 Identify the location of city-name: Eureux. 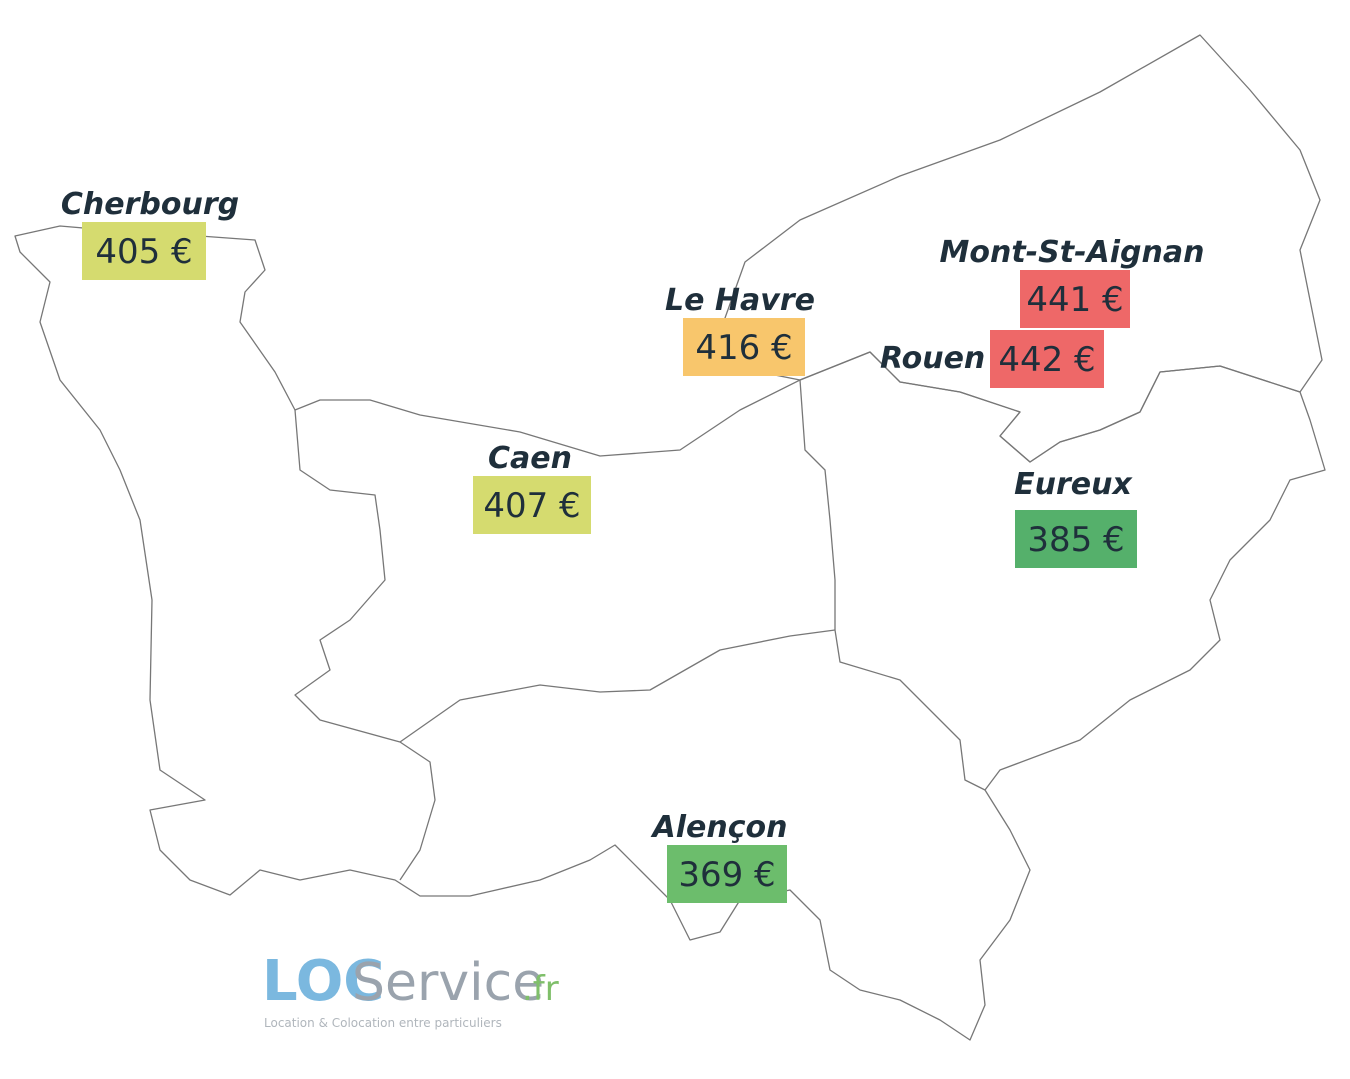
(1073, 484).